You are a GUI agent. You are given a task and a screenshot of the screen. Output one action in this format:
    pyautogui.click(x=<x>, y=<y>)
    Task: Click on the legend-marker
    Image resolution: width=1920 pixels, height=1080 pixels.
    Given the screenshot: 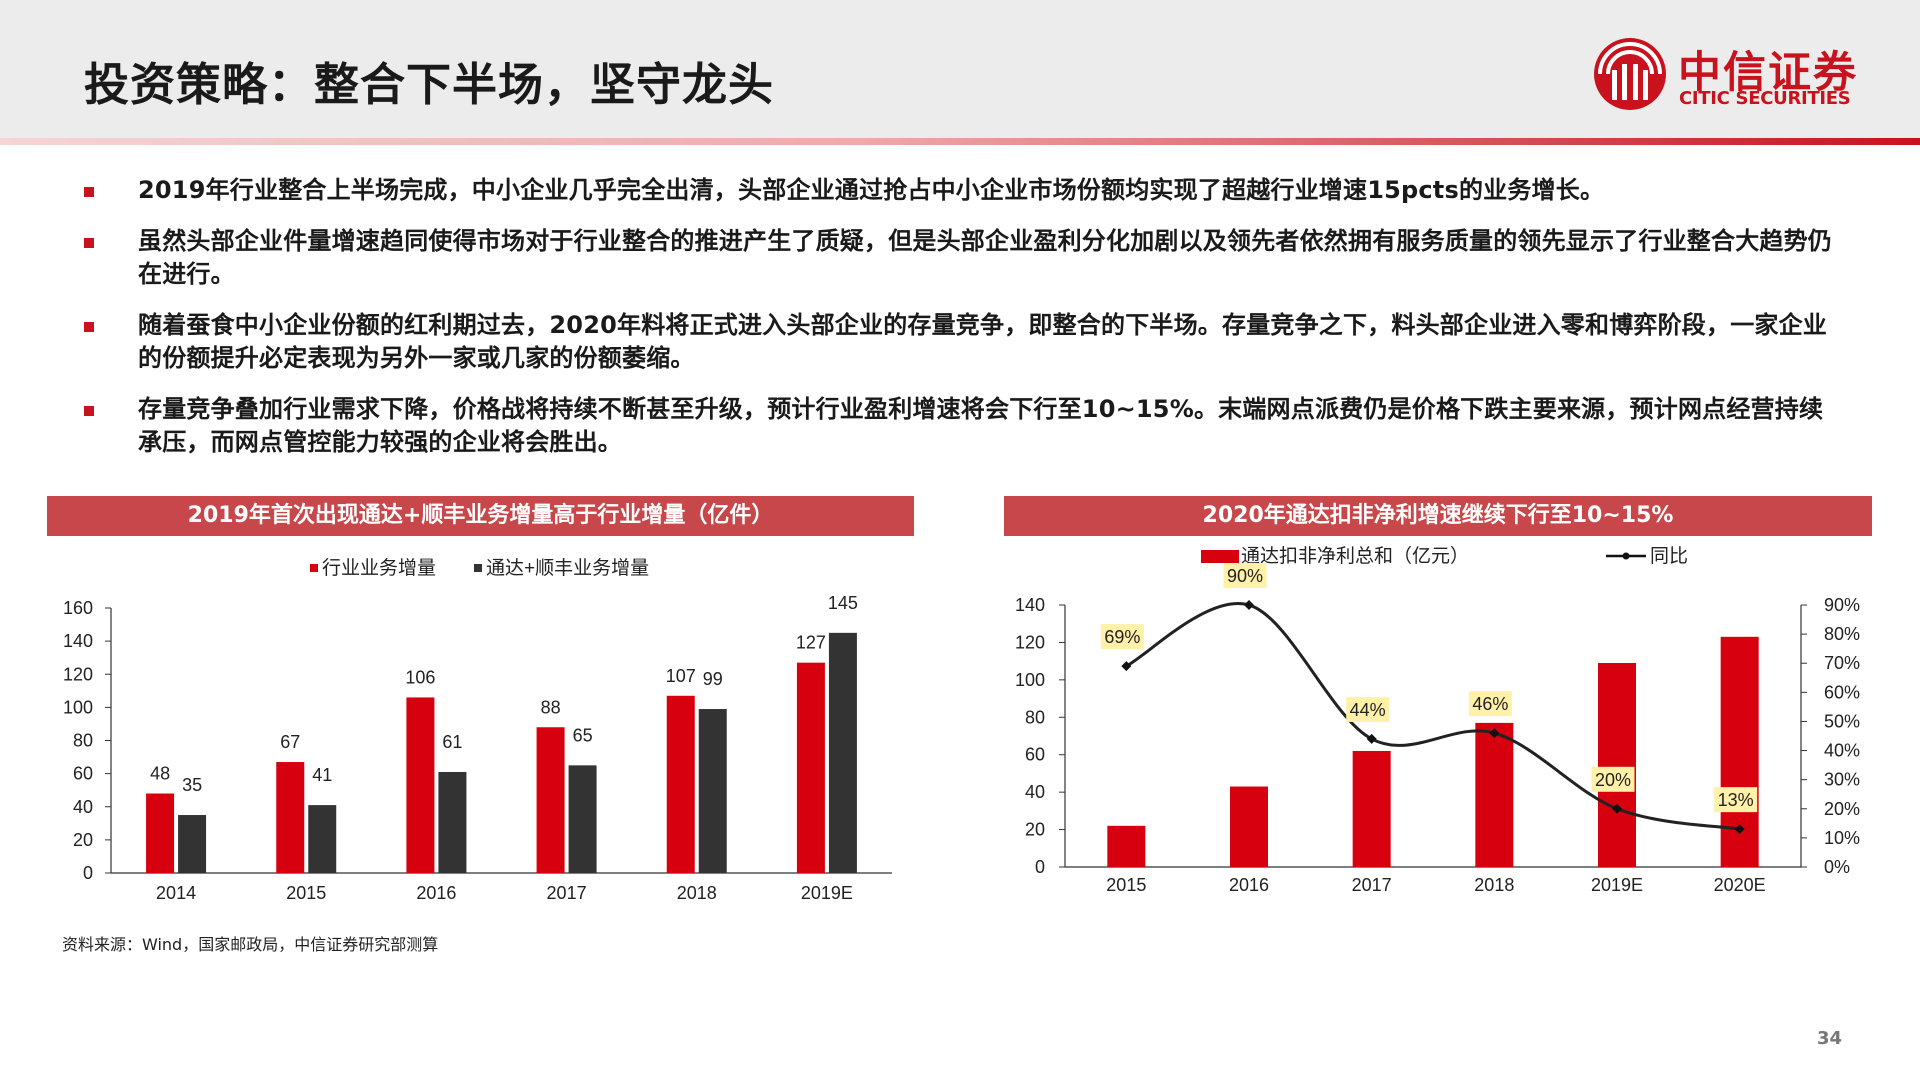 What is the action you would take?
    pyautogui.click(x=1626, y=556)
    